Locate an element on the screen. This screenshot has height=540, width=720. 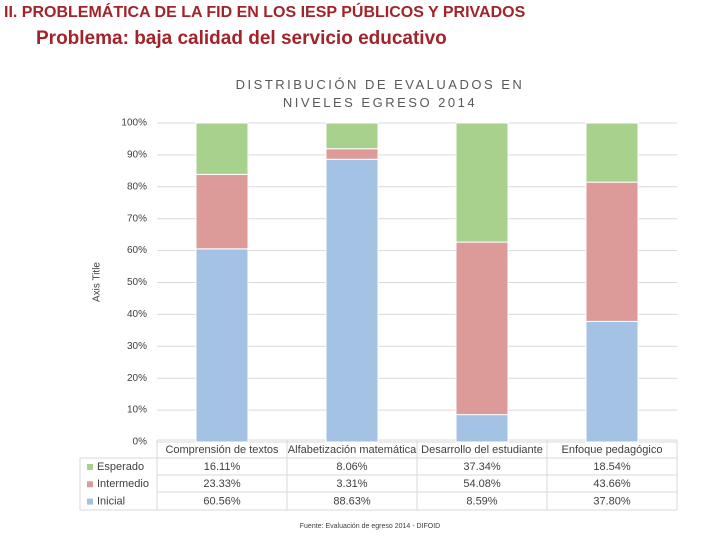
table-value: 8.06% is located at coordinates (351, 467).